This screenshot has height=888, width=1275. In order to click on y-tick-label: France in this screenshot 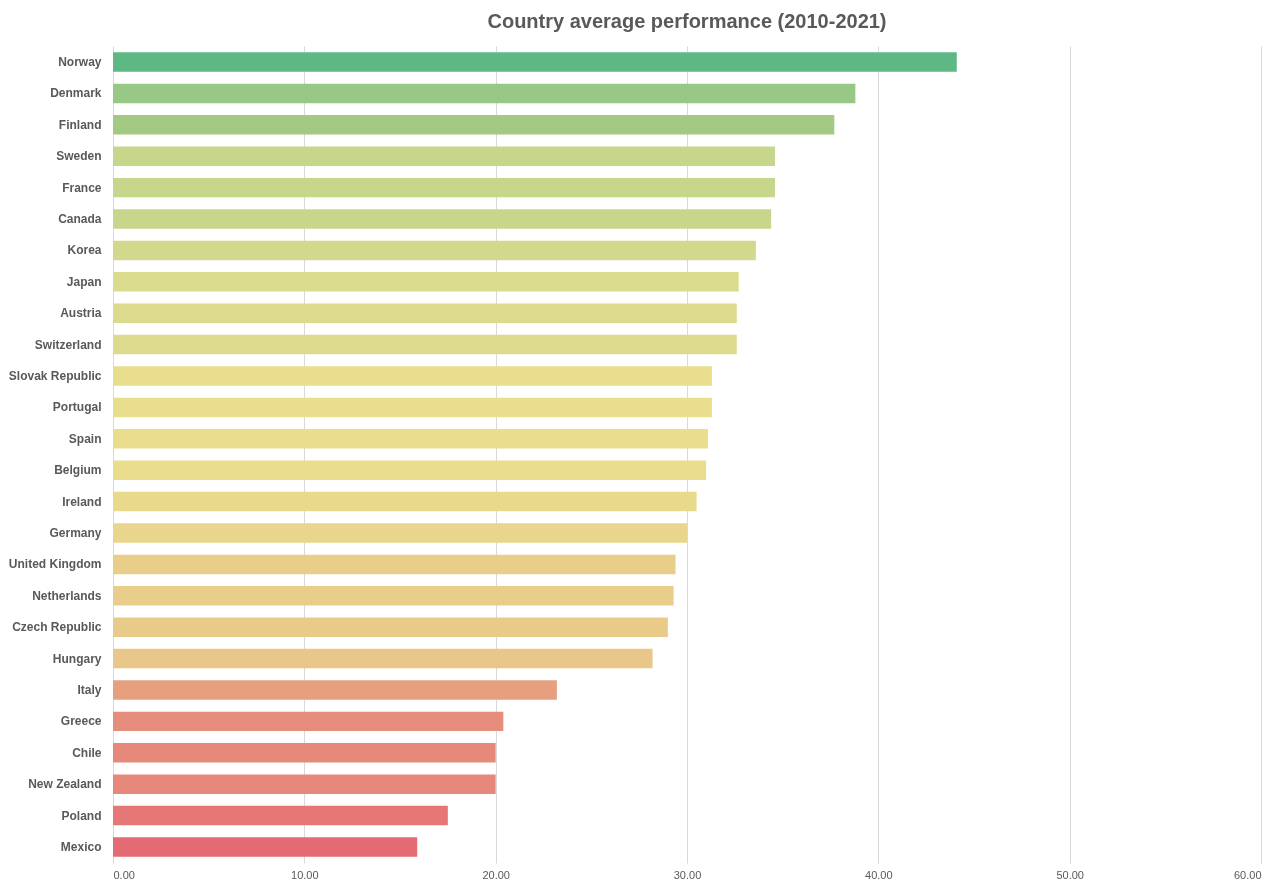, I will do `click(82, 187)`.